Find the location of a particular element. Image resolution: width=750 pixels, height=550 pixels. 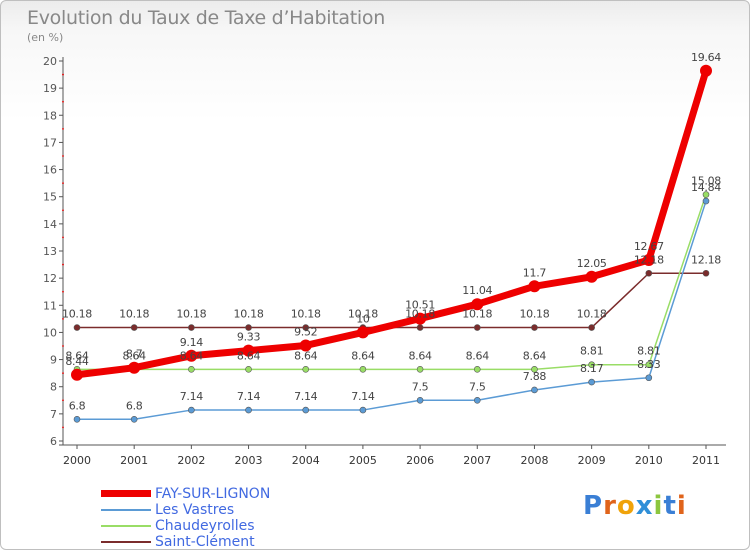

x-tick-label: 2010 is located at coordinates (649, 460).